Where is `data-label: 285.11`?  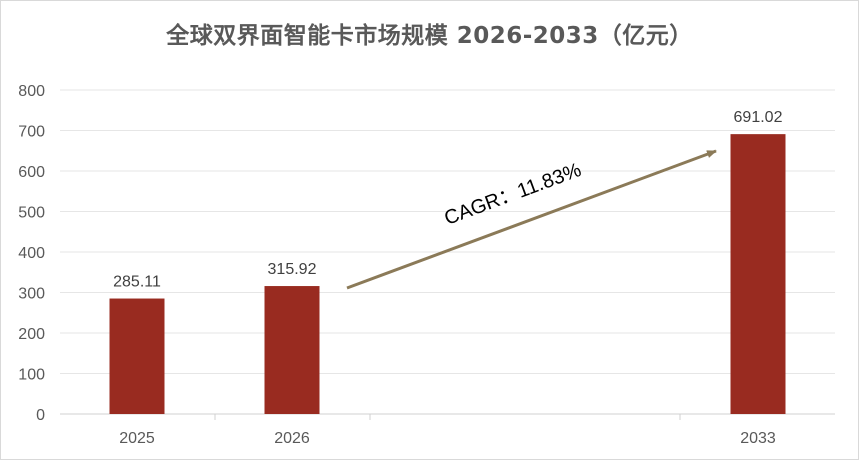
data-label: 285.11 is located at coordinates (137, 282).